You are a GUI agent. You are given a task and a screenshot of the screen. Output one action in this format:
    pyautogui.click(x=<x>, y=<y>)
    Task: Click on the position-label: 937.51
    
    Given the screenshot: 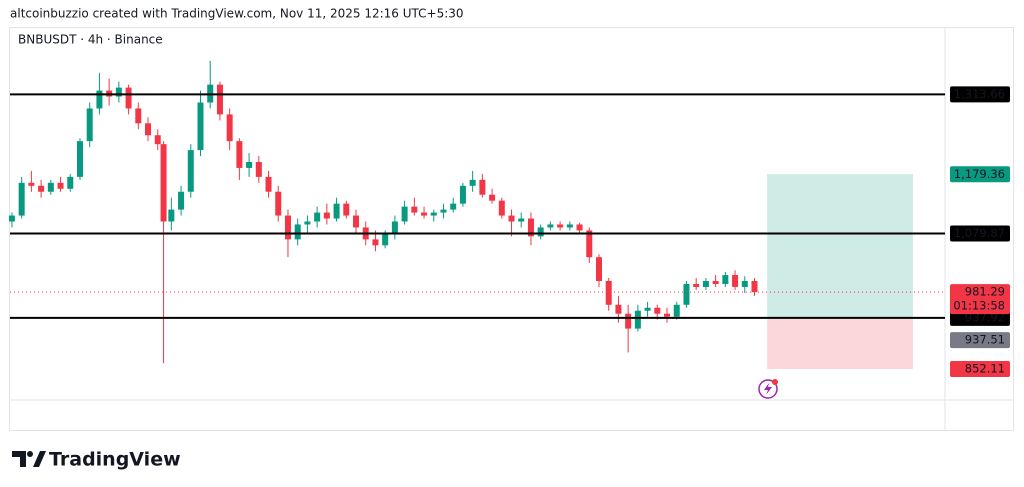 What is the action you would take?
    pyautogui.click(x=985, y=340)
    